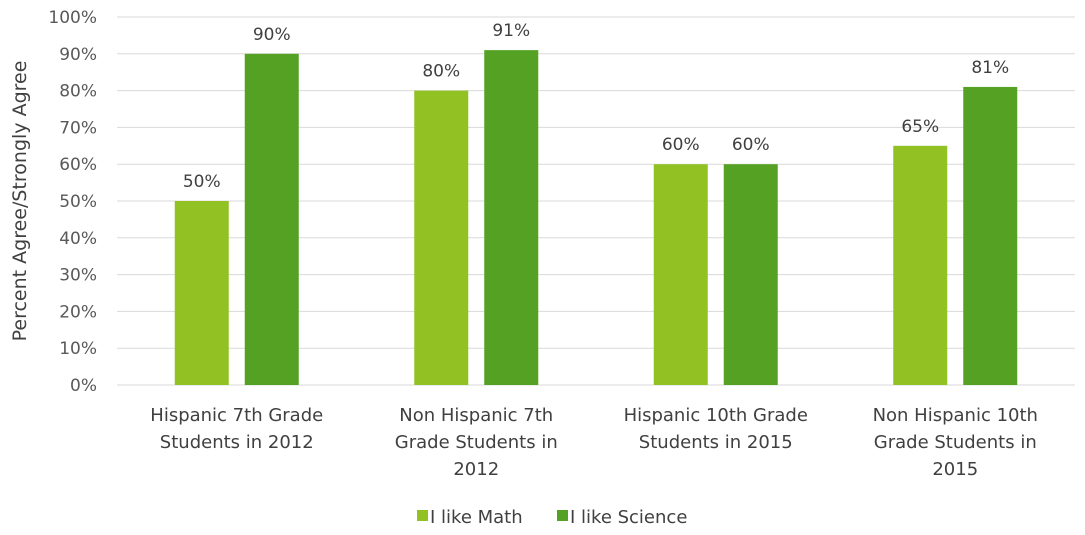 The width and height of the screenshot is (1085, 535). I want to click on x-category-label: Hispanic 10th Grade Students in 2015, so click(716, 429).